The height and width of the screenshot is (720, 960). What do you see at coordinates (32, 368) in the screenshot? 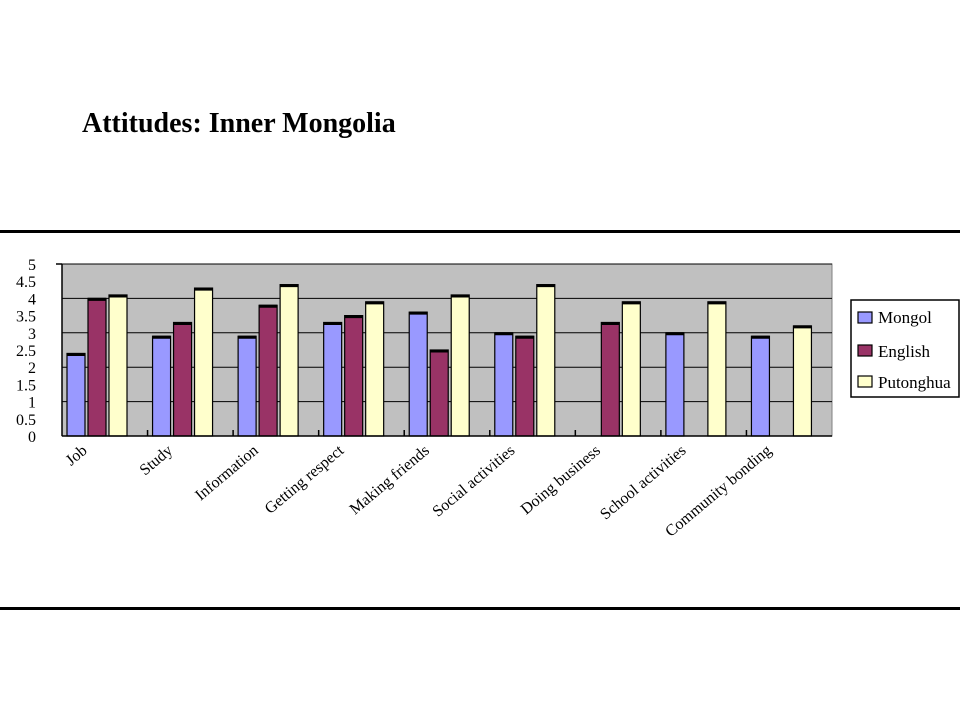
I see `y-tick-label: 2` at bounding box center [32, 368].